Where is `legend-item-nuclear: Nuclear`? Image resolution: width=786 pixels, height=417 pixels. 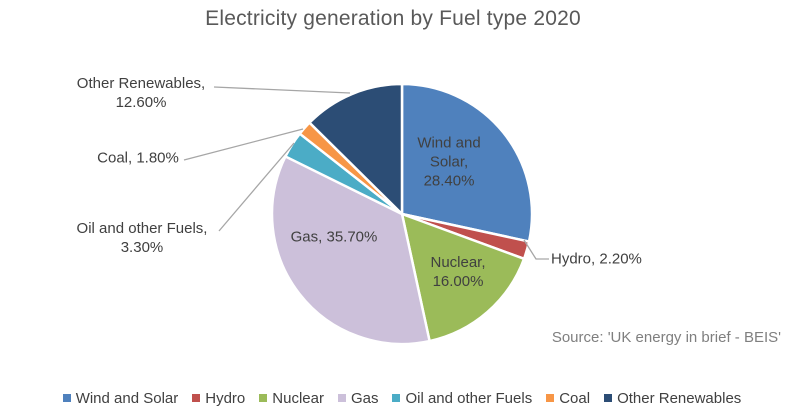 legend-item-nuclear: Nuclear is located at coordinates (291, 398).